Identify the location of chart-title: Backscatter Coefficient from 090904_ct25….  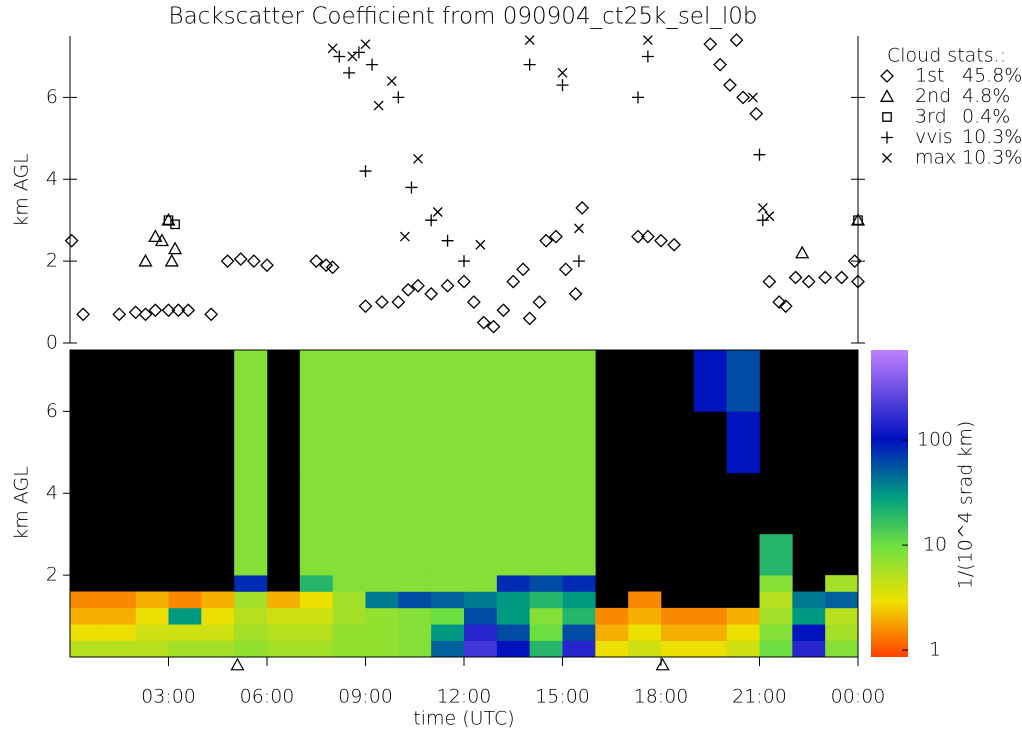
(463, 17).